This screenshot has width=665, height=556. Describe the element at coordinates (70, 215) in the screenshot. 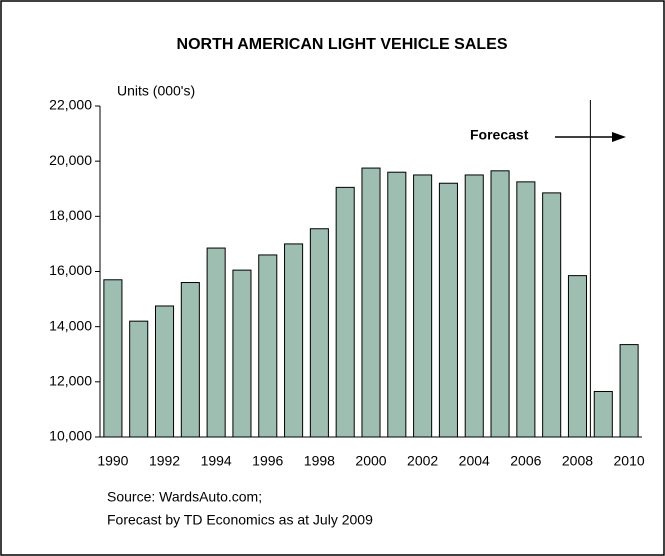

I see `y-tick-label: 18,000` at that location.